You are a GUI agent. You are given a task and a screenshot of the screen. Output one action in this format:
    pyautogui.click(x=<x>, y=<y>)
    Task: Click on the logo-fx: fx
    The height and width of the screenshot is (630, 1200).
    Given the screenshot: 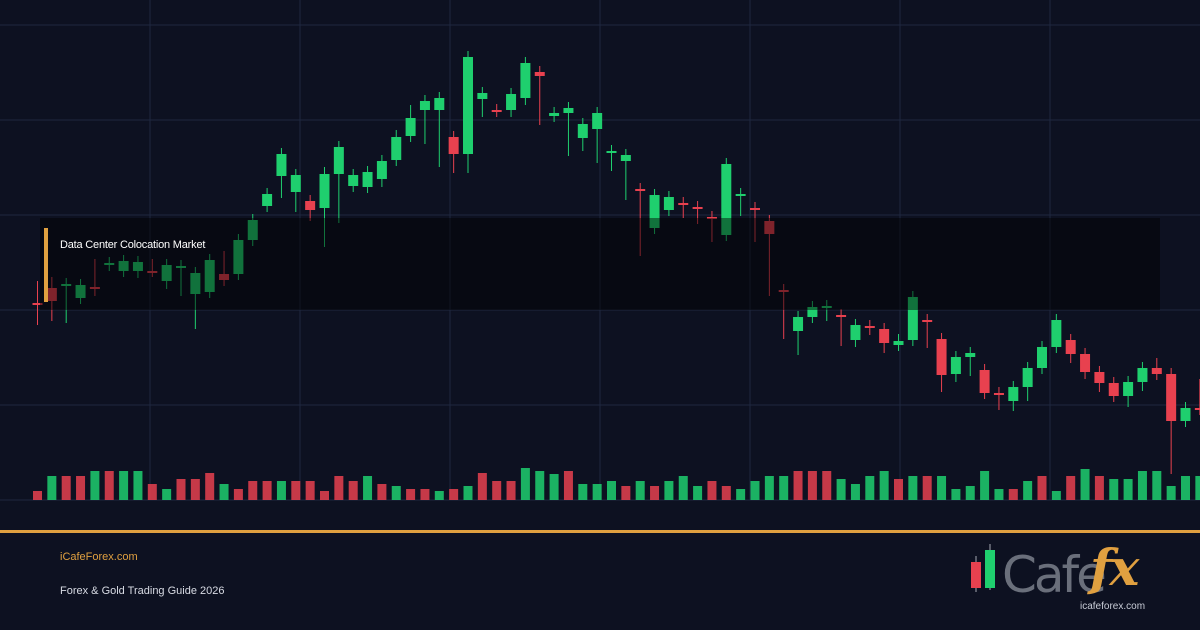 What is the action you would take?
    pyautogui.click(x=1114, y=567)
    